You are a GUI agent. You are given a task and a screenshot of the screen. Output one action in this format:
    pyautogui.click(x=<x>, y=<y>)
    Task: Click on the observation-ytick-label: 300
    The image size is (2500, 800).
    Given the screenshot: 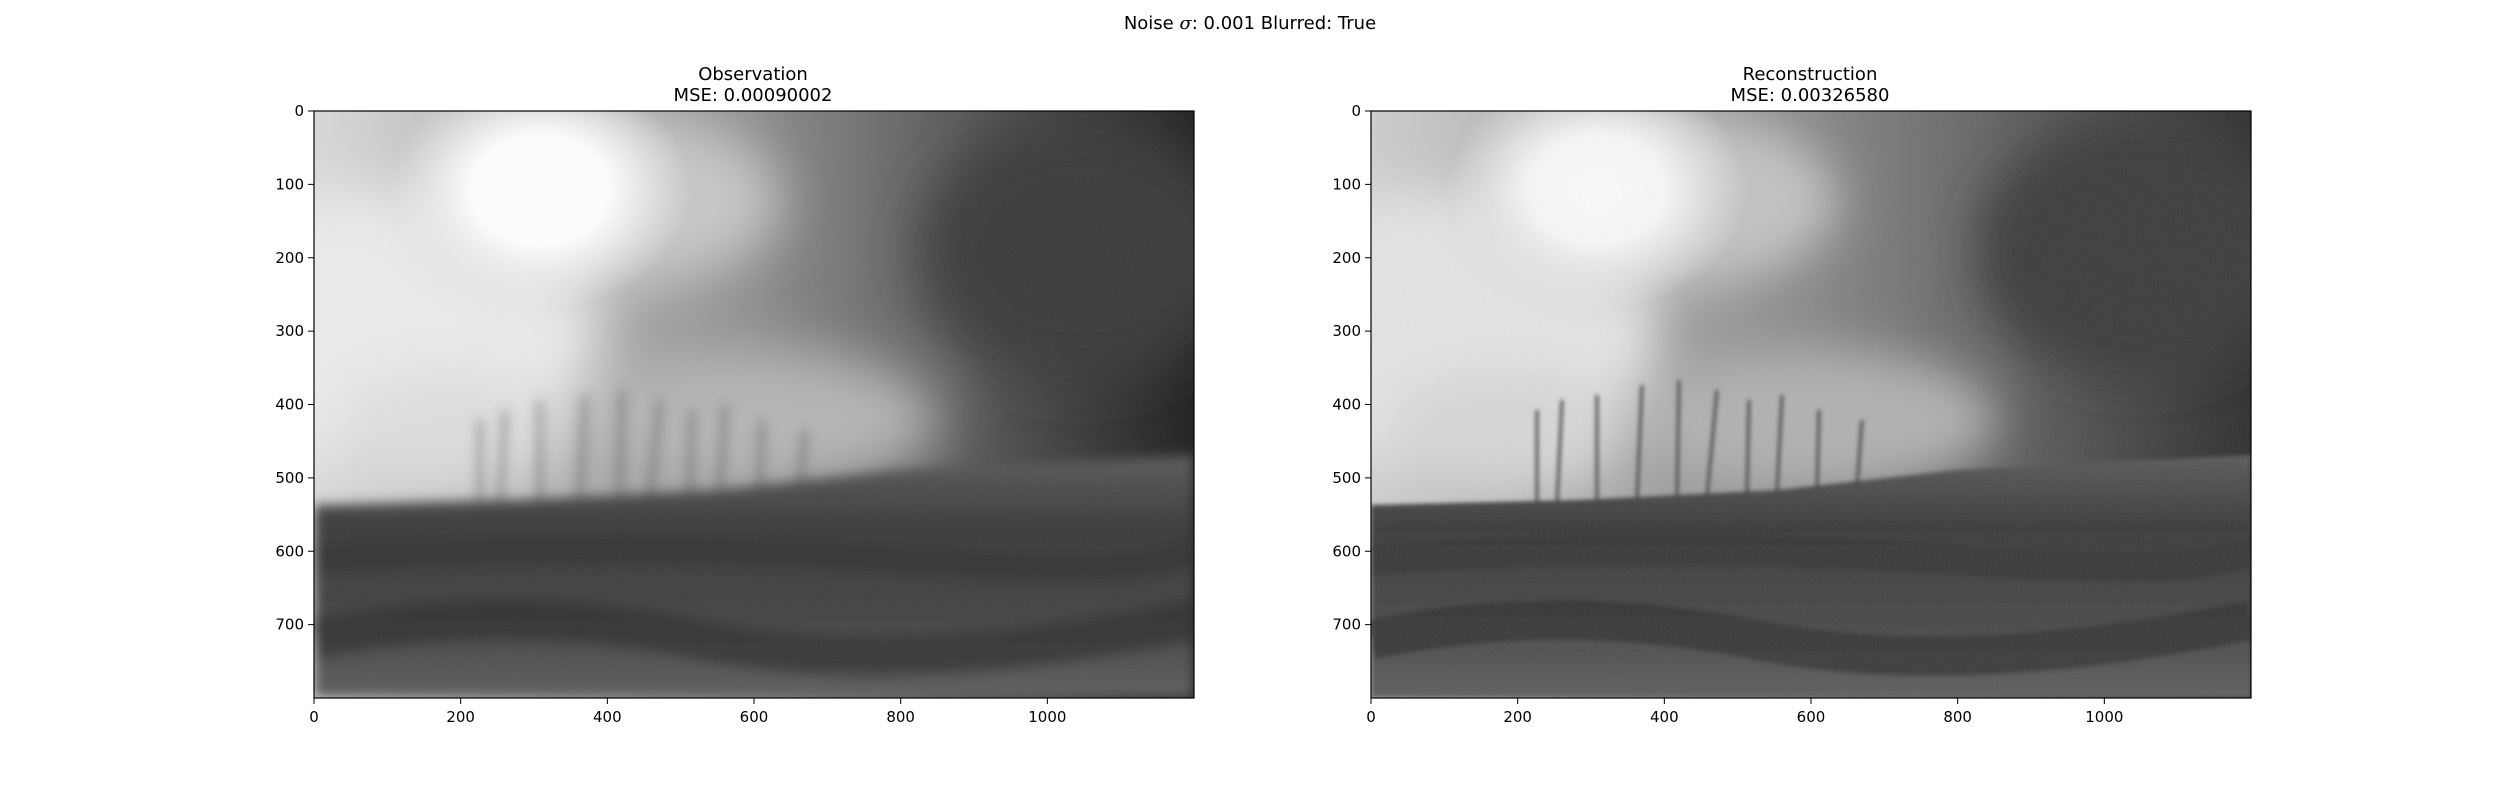 What is the action you would take?
    pyautogui.click(x=289, y=331)
    